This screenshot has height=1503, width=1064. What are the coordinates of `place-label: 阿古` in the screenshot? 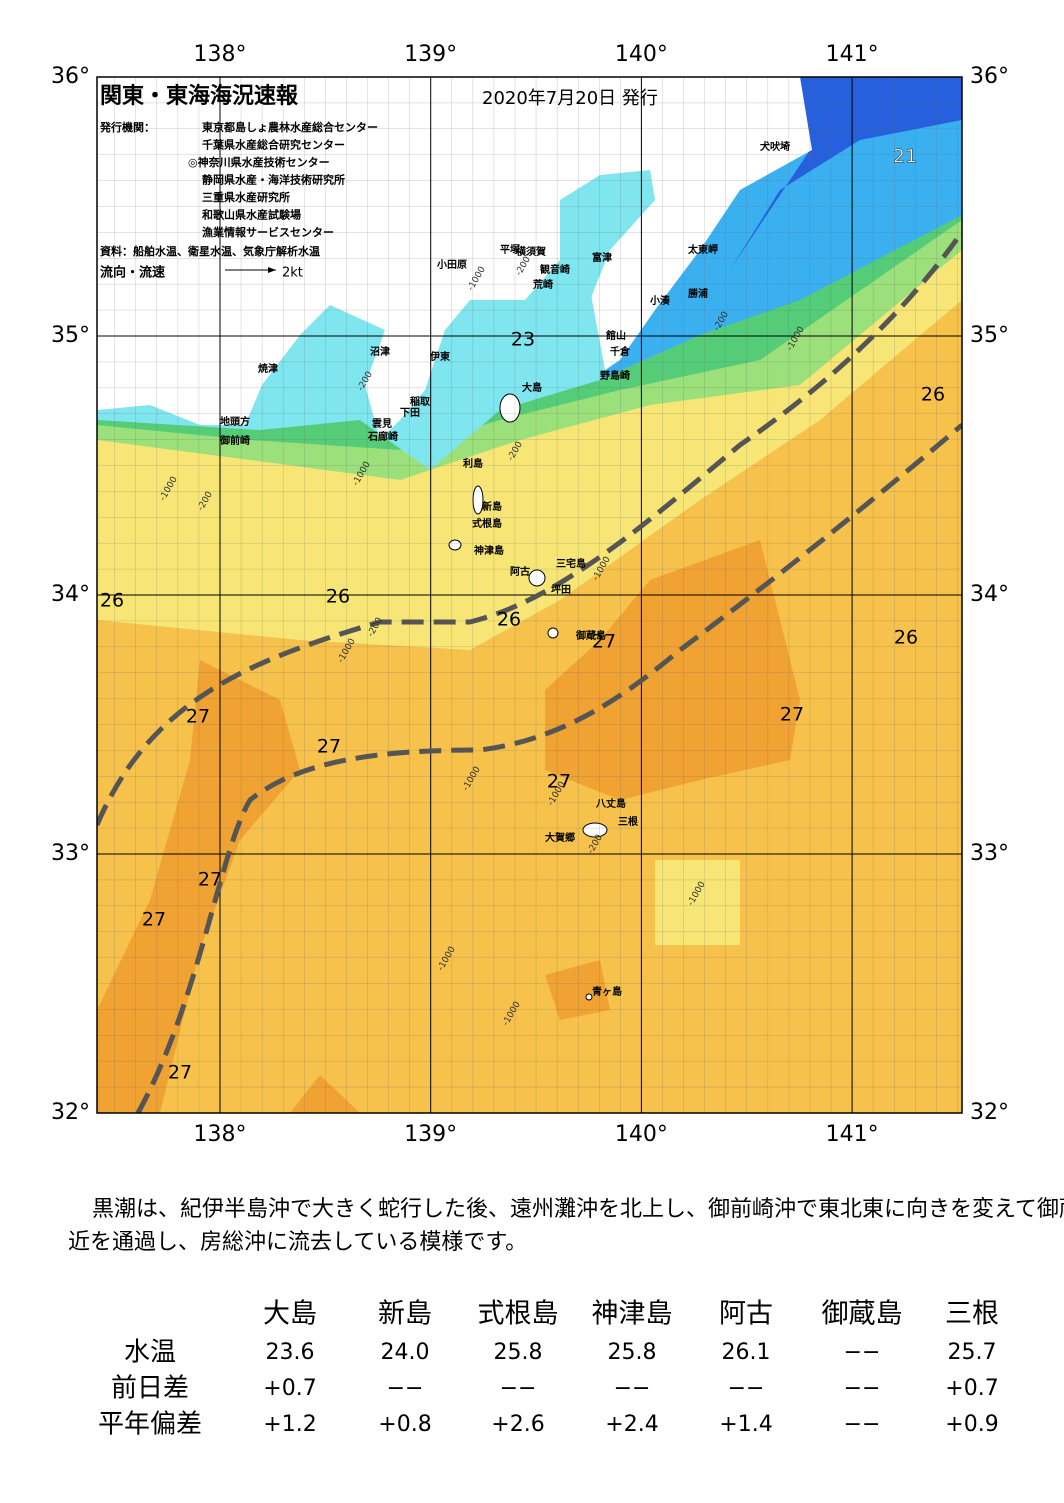 It's located at (520, 571).